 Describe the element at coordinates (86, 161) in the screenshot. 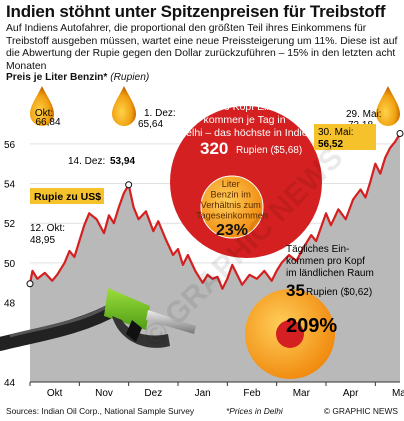

I see `dec14-label: 14. Dez:` at that location.